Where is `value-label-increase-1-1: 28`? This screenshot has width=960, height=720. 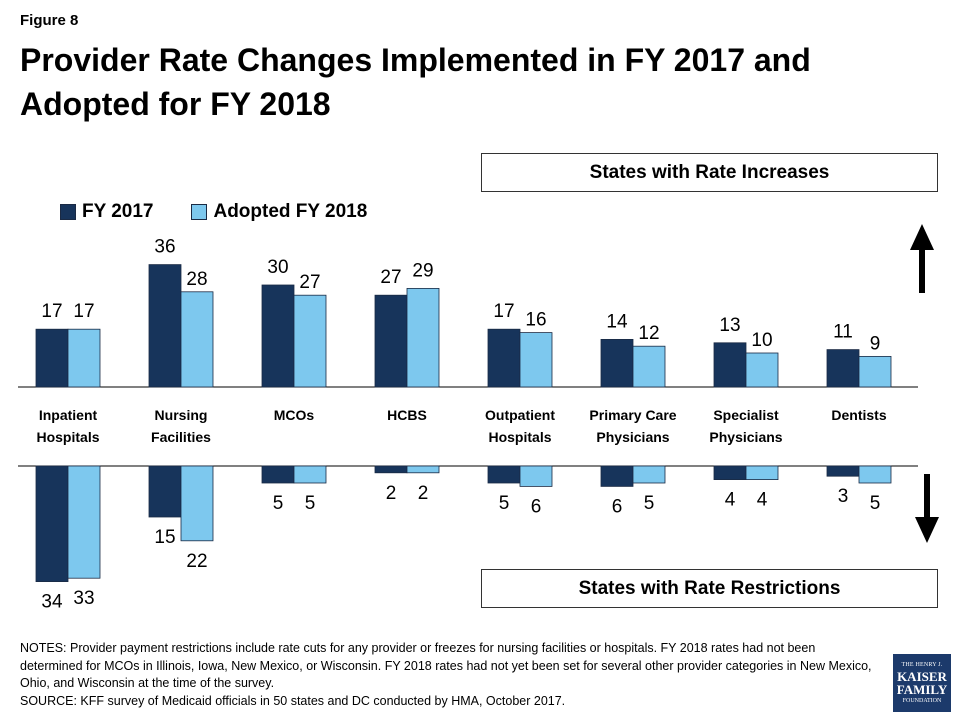
value-label-increase-1-1: 28 is located at coordinates (196, 279).